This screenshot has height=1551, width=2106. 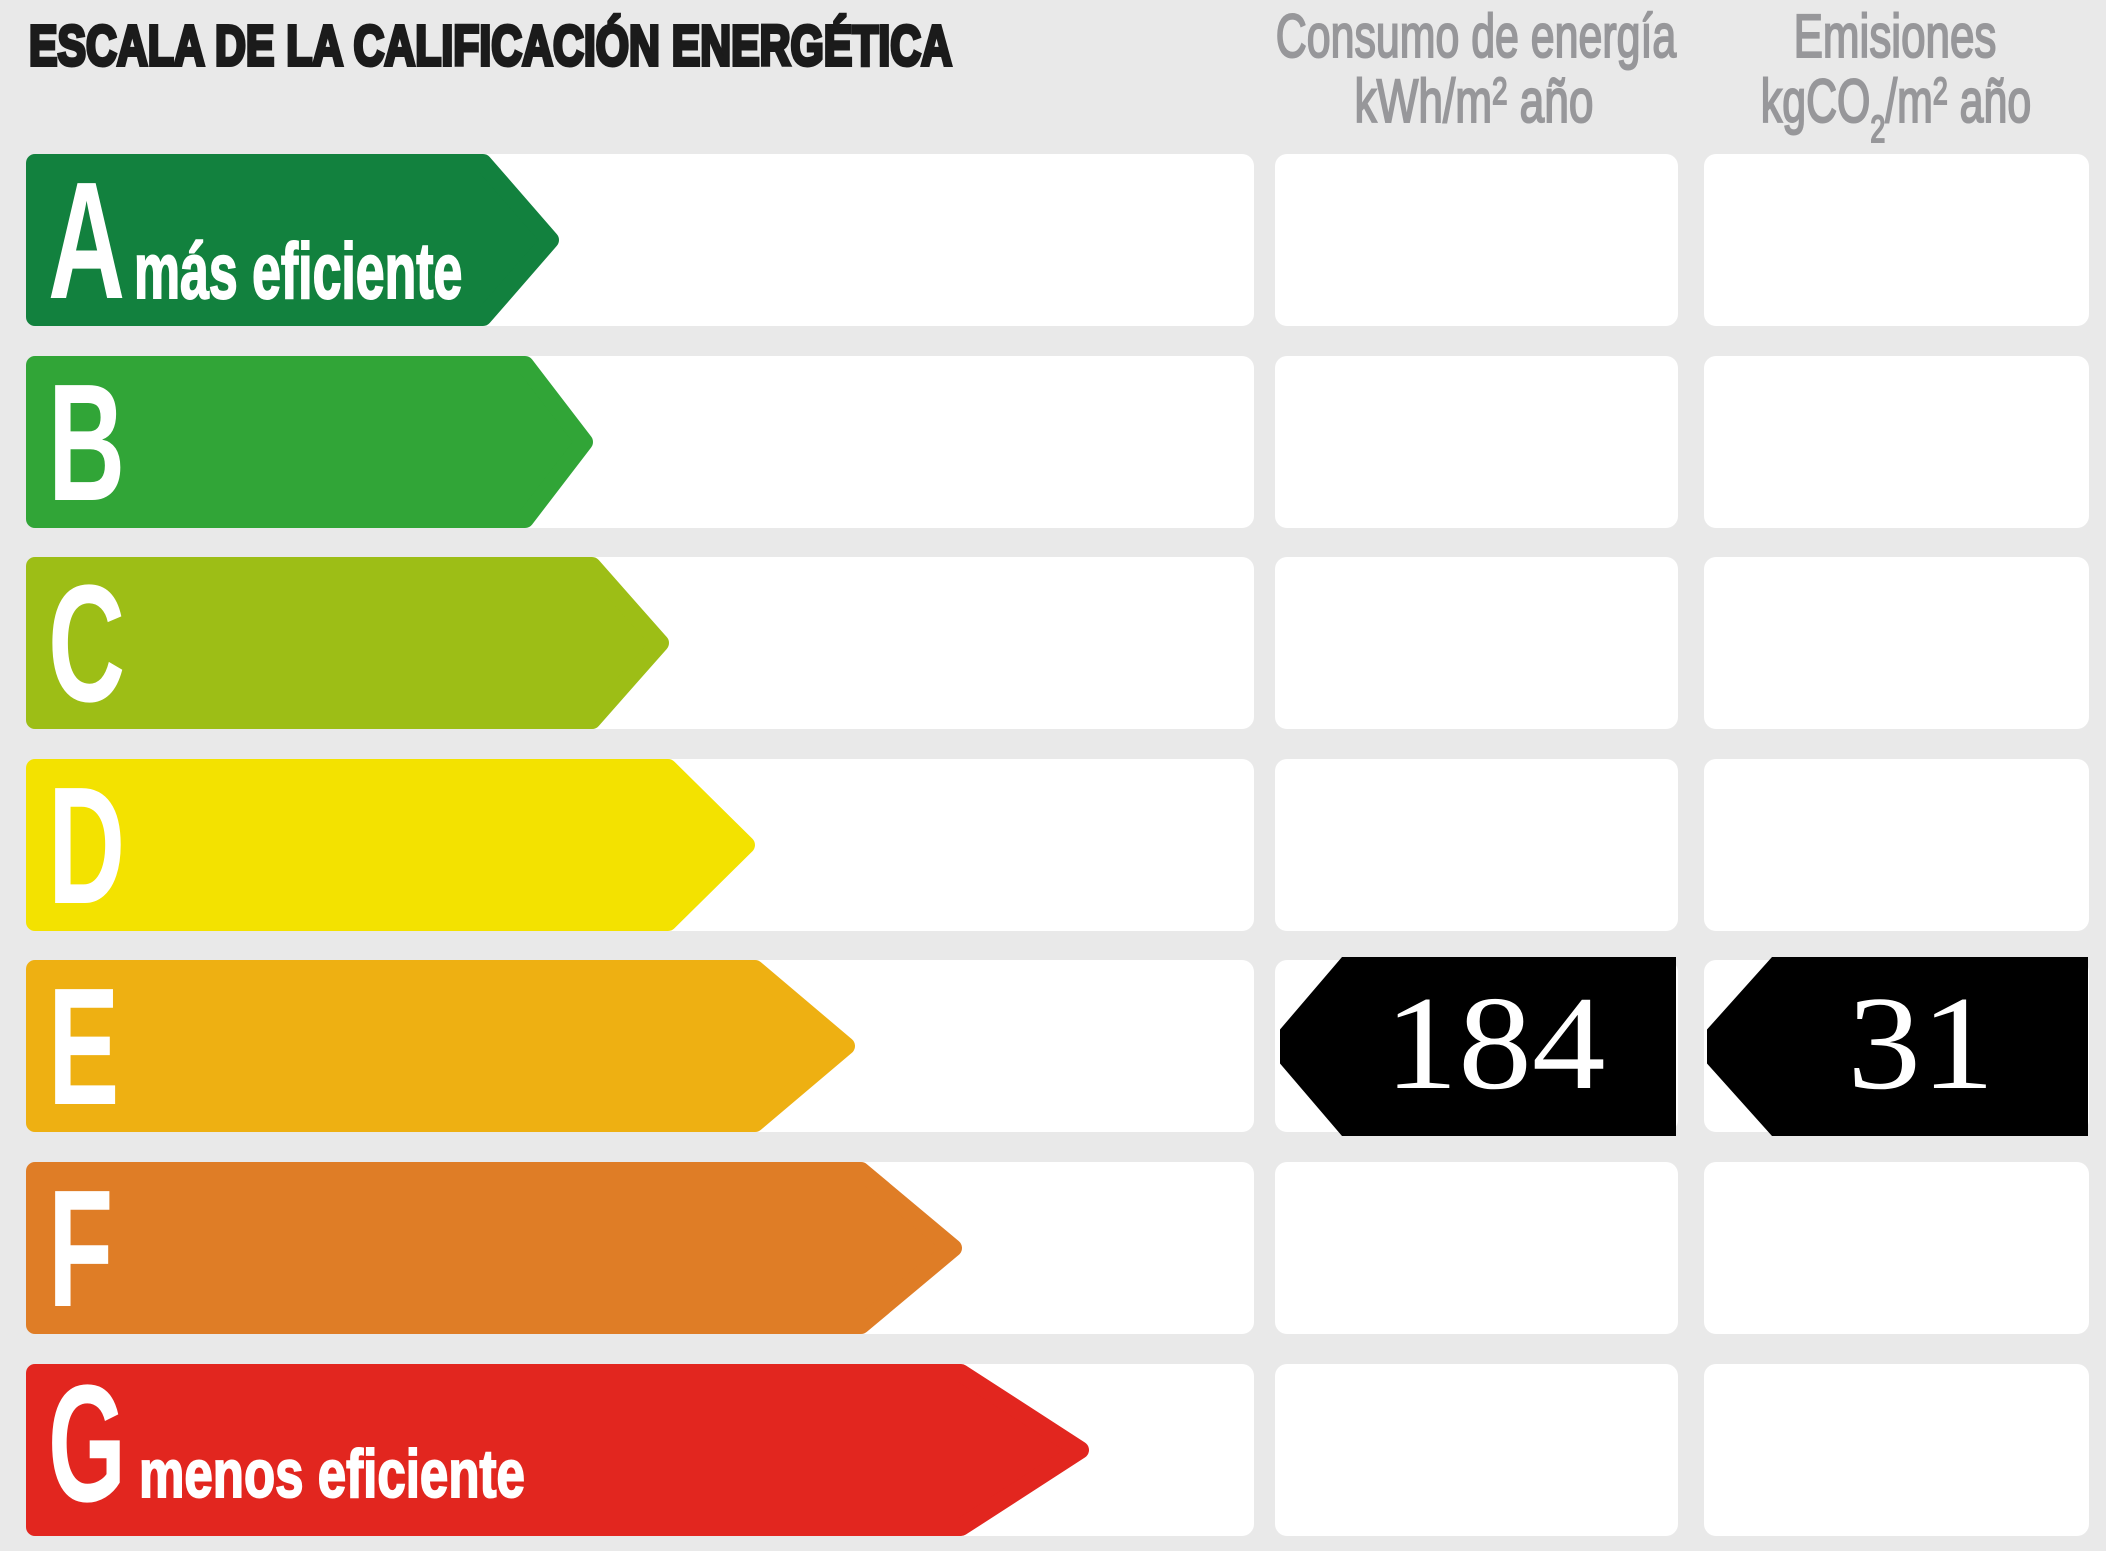 What do you see at coordinates (1494, 1043) in the screenshot?
I see `svg-text: 184` at bounding box center [1494, 1043].